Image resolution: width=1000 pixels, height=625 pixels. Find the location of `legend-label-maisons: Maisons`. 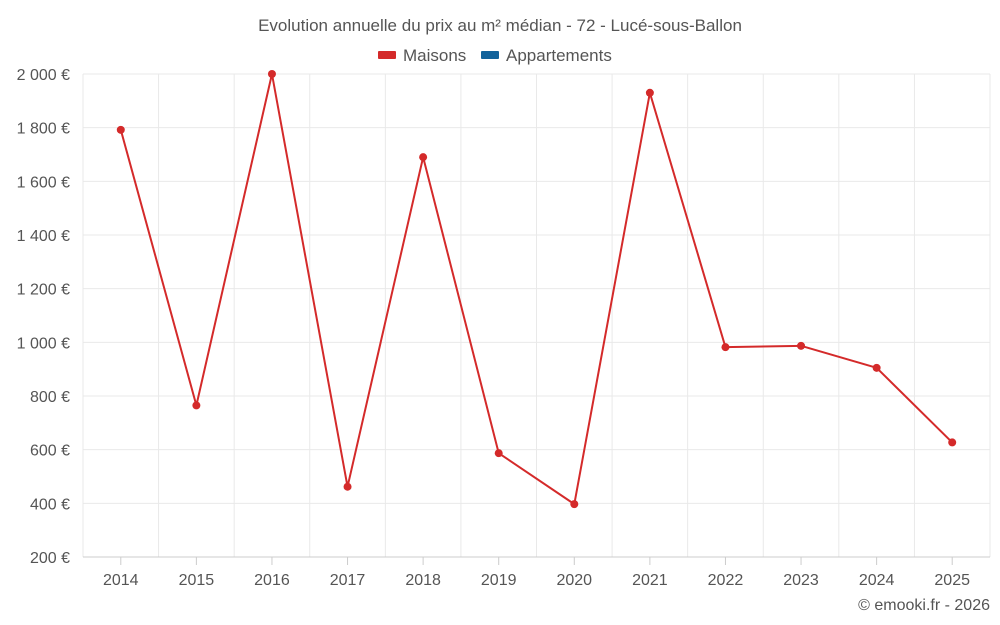

legend-label-maisons: Maisons is located at coordinates (434, 55).